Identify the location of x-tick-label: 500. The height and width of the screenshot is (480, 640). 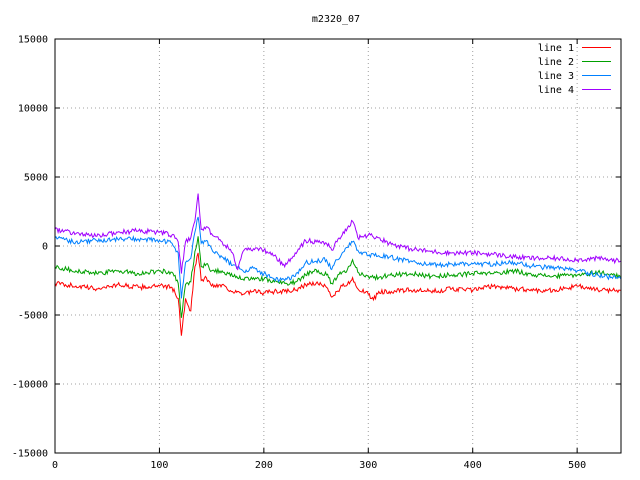
(577, 465).